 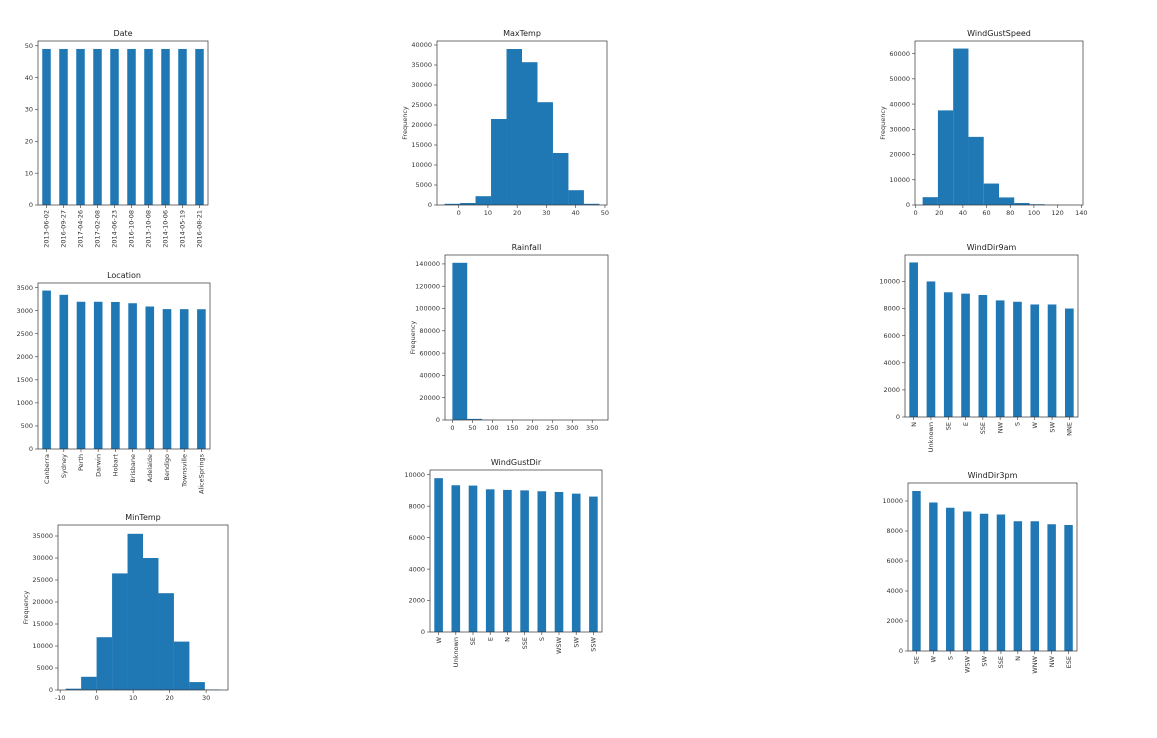 What do you see at coordinates (993, 475) in the screenshot?
I see `chart-title: WindDir3pm` at bounding box center [993, 475].